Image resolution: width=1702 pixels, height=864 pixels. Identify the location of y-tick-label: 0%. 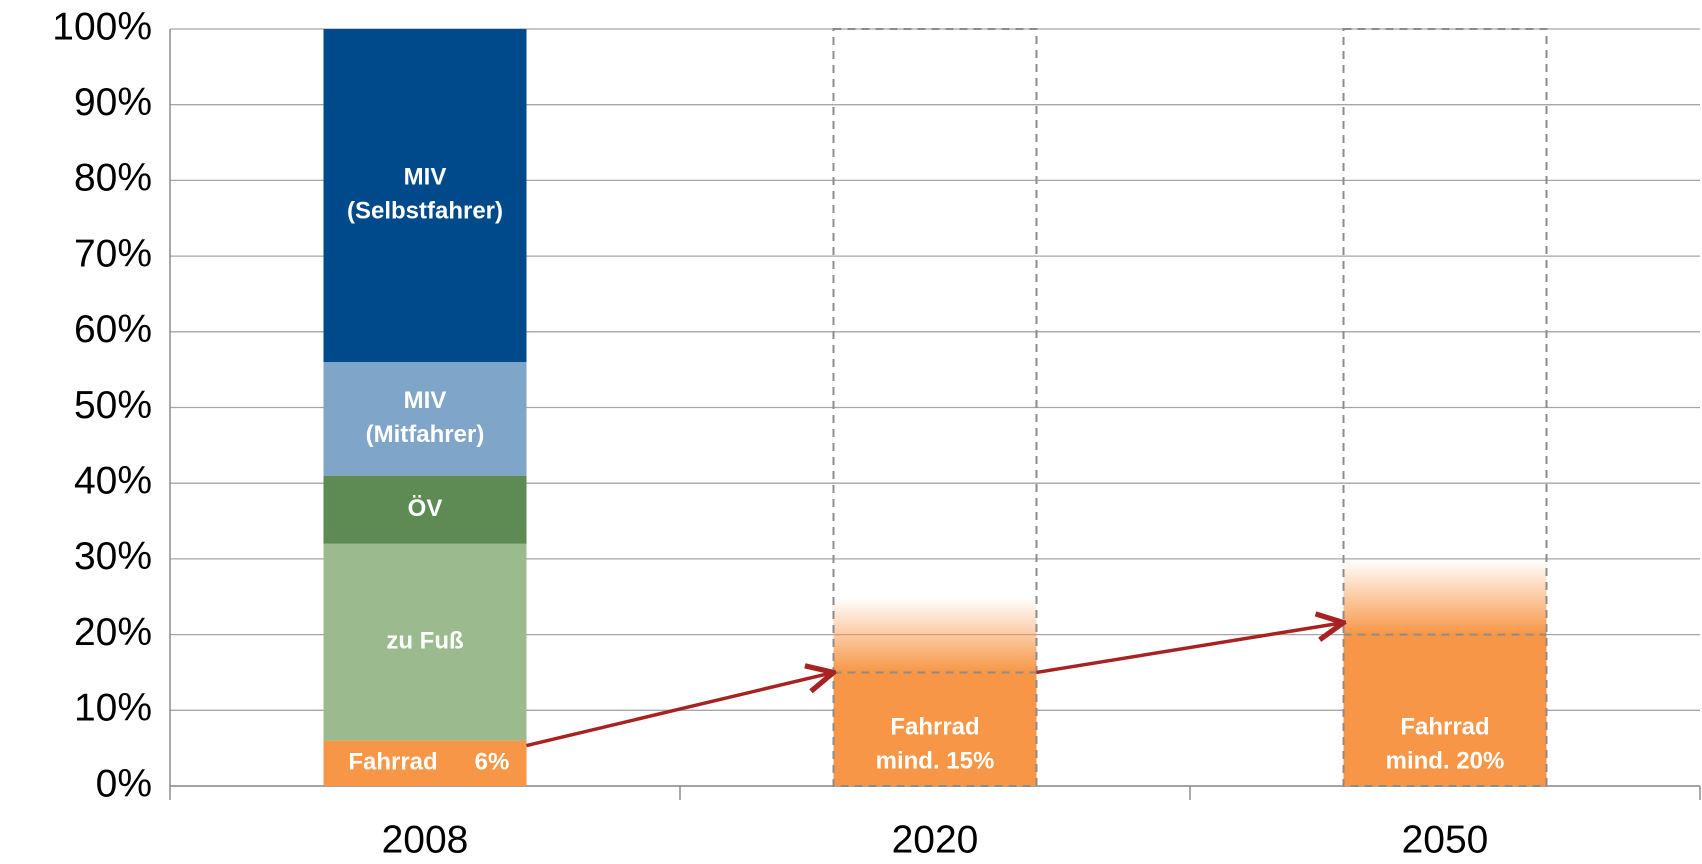
(124, 783).